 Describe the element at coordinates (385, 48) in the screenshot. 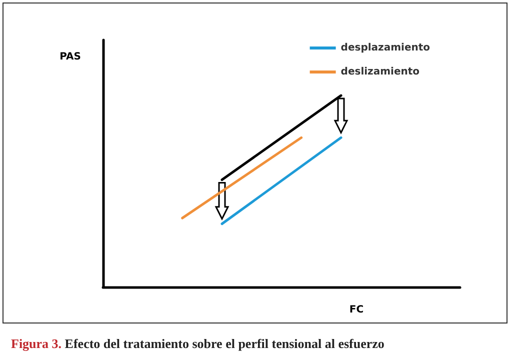

I see `legend-label: desplazamiento` at that location.